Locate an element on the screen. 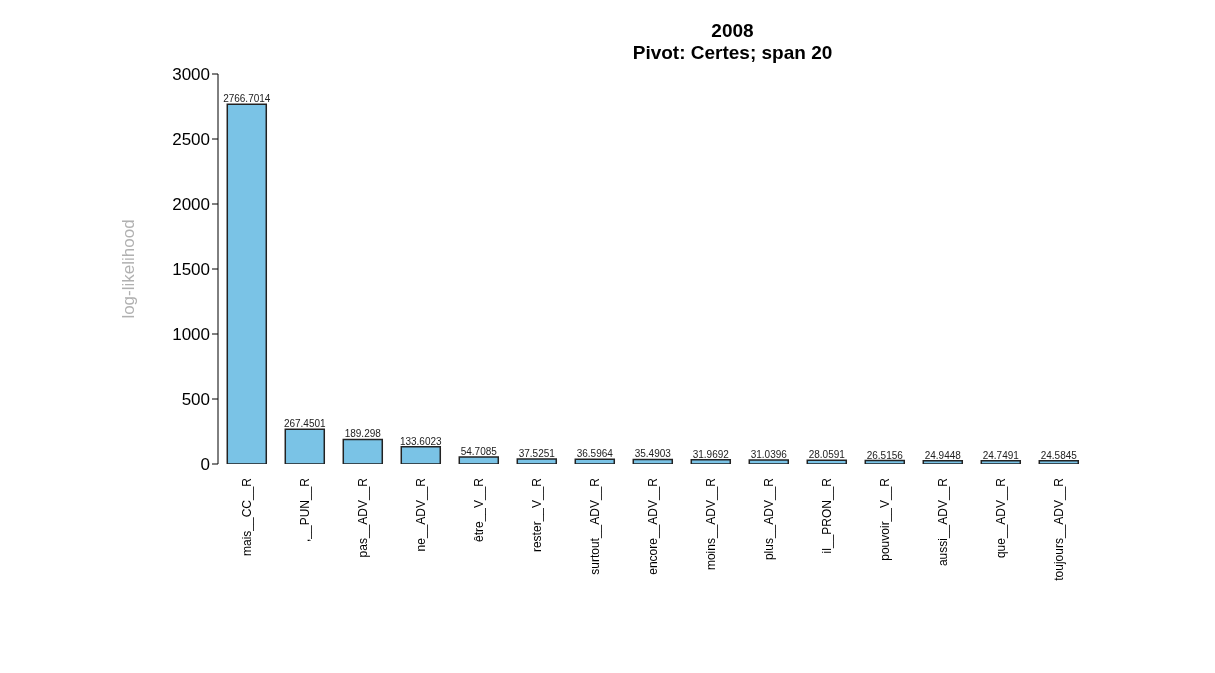 The height and width of the screenshot is (673, 1215). y-tick-label: 1000 is located at coordinates (191, 335).